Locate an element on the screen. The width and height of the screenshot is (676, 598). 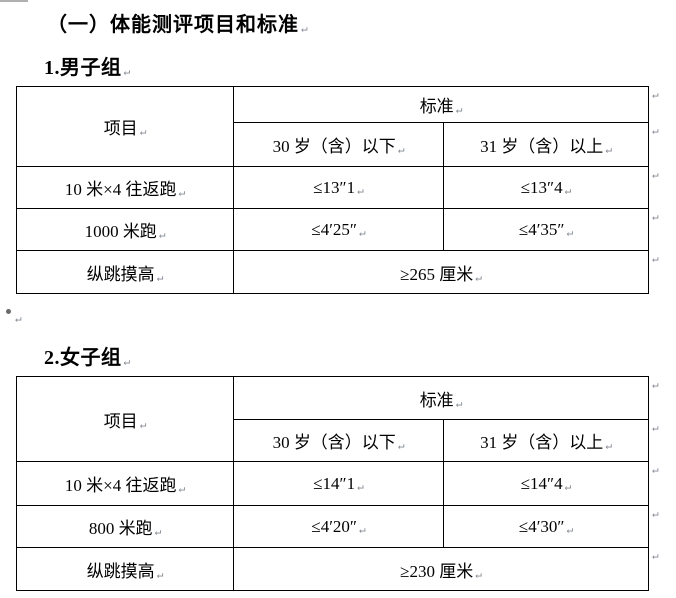
cell-value-both-ages: ≥230 厘米 ↵ is located at coordinates (441, 569).